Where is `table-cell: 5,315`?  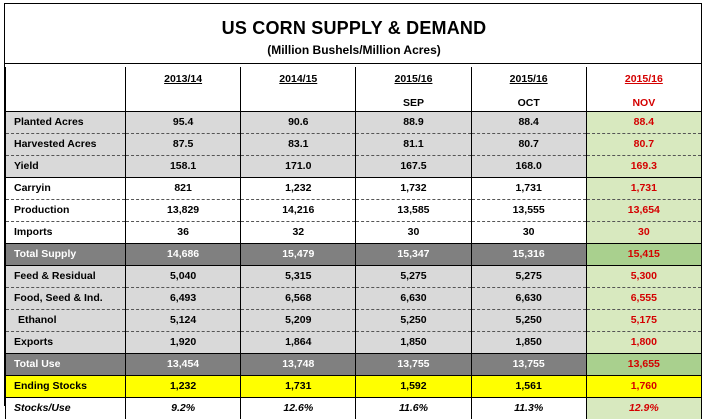 table-cell: 5,315 is located at coordinates (298, 276).